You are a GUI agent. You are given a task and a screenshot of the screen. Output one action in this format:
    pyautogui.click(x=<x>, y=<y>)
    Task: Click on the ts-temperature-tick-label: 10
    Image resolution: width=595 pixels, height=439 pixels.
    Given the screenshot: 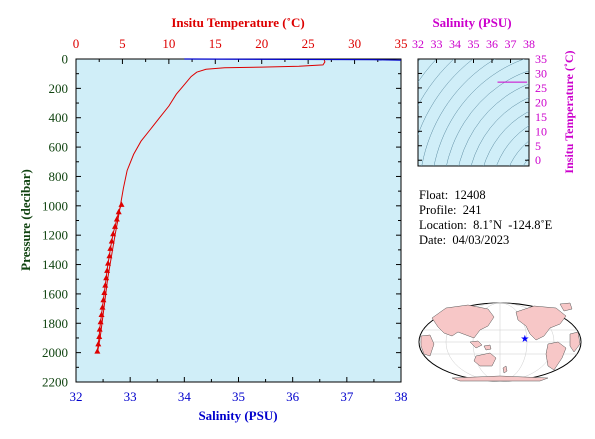 What is the action you would take?
    pyautogui.click(x=541, y=131)
    